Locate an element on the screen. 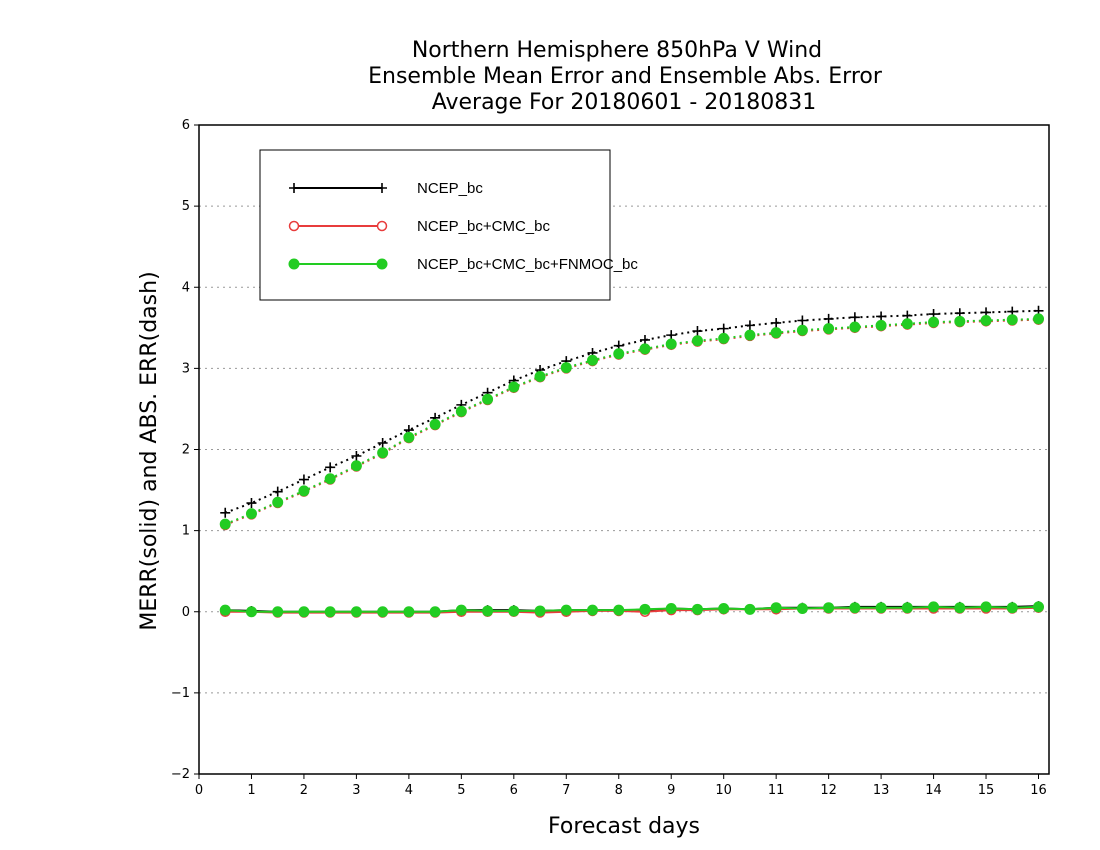 This screenshot has height=850, width=1100. x-tick-label: 16 is located at coordinates (1038, 790).